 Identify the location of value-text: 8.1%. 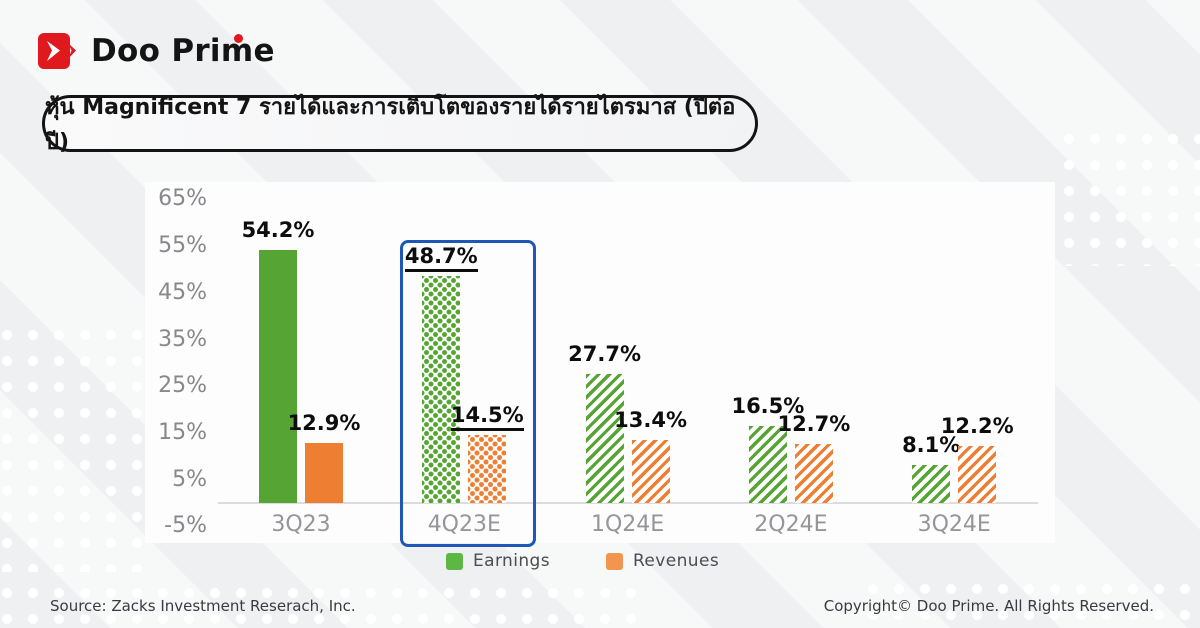
(931, 445).